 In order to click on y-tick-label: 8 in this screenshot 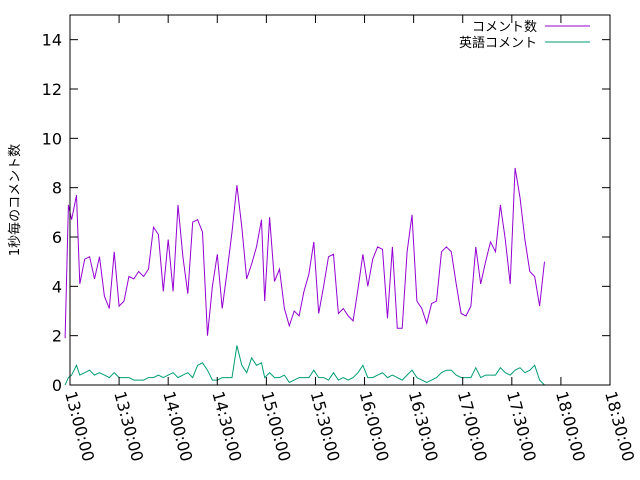, I will do `click(57, 188)`.